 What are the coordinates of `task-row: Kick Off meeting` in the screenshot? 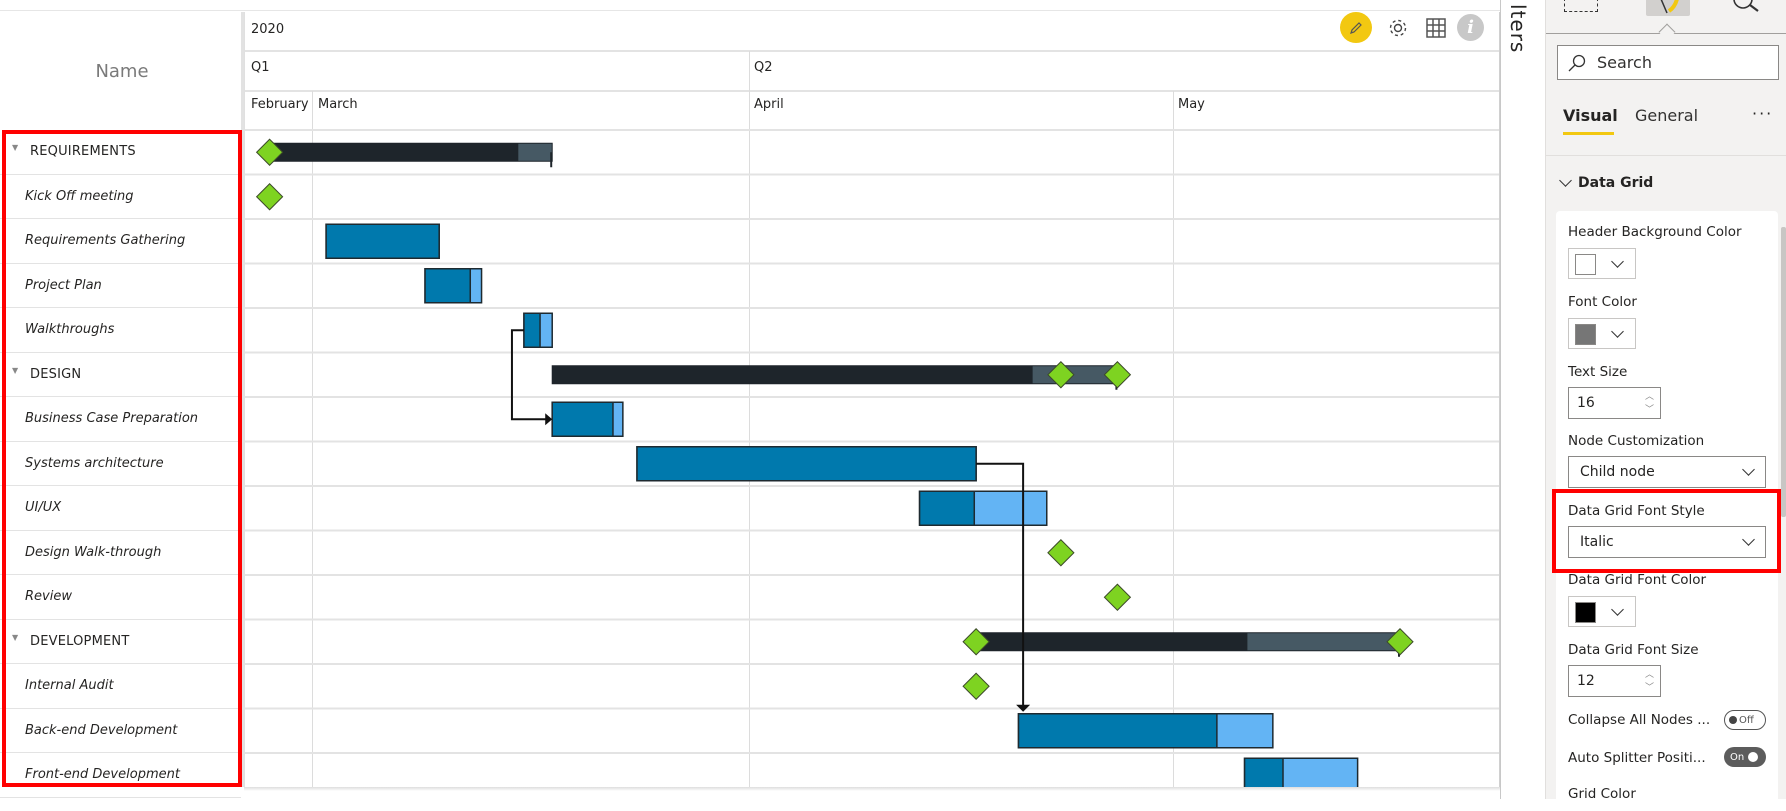 It's located at (120, 197).